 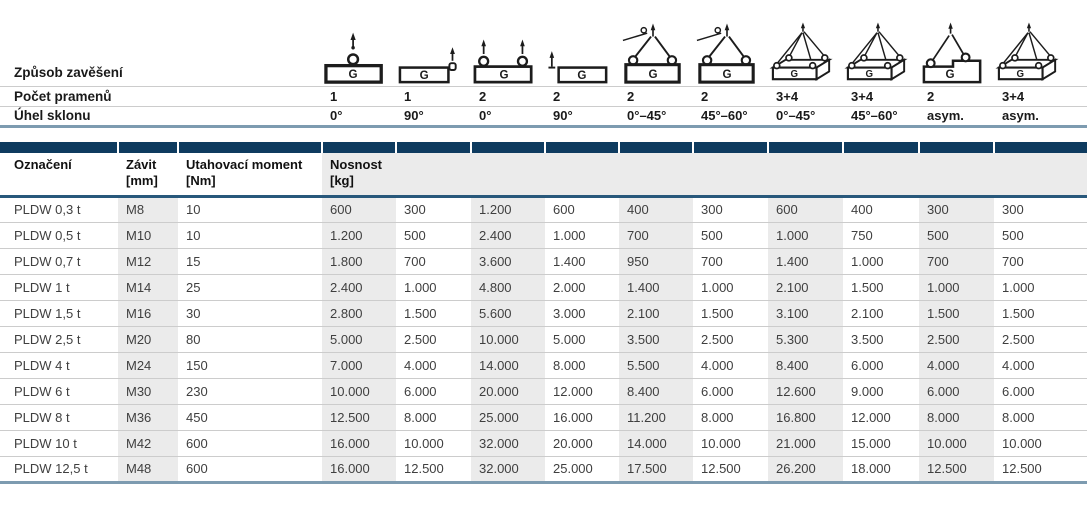 What do you see at coordinates (250, 174) in the screenshot?
I see `torque-header: Utahovací moment [Nm]` at bounding box center [250, 174].